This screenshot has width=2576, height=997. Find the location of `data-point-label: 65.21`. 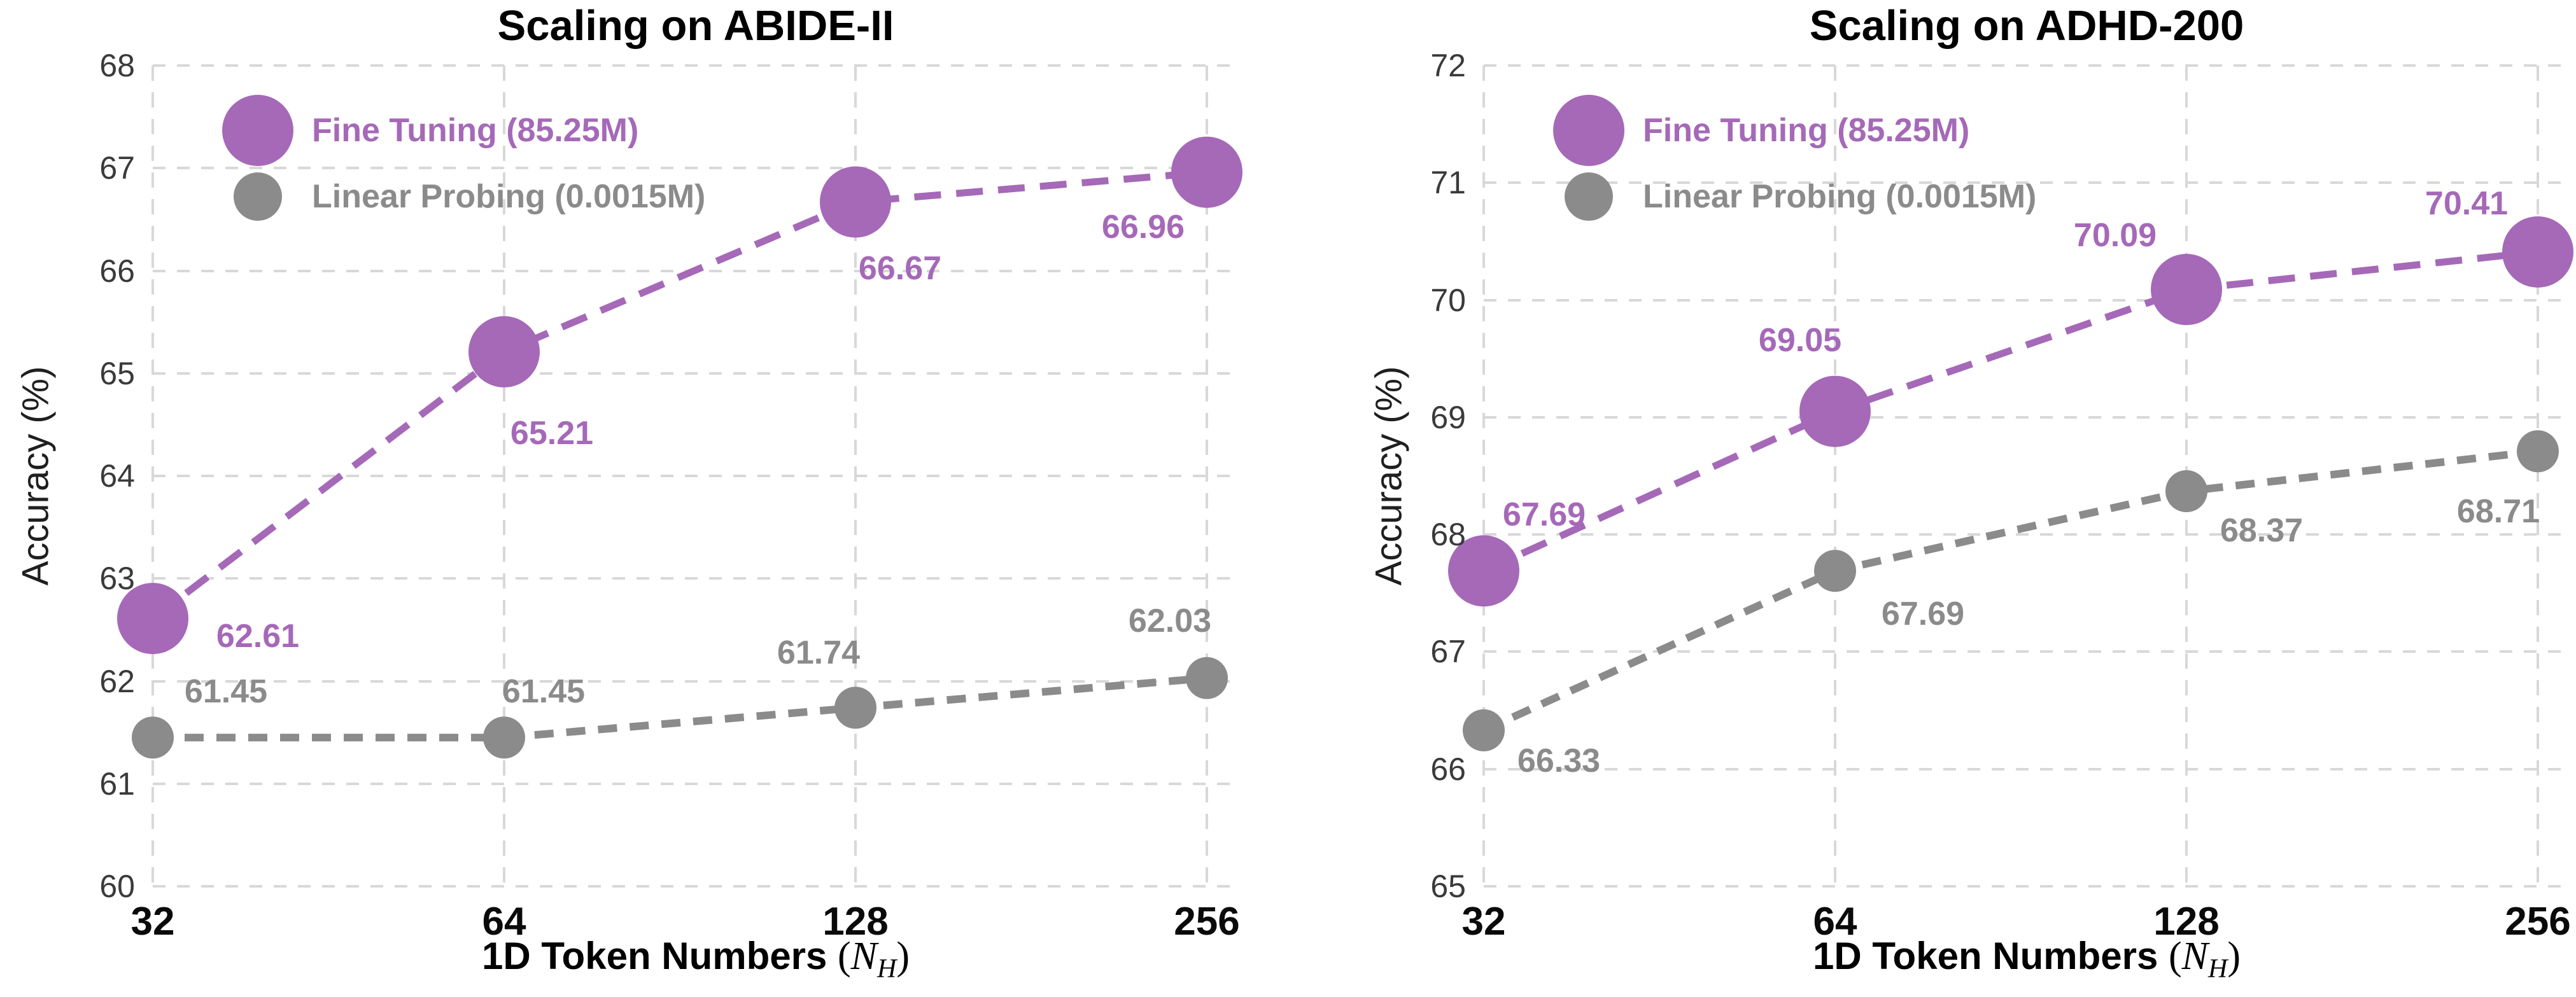

data-point-label: 65.21 is located at coordinates (552, 433).